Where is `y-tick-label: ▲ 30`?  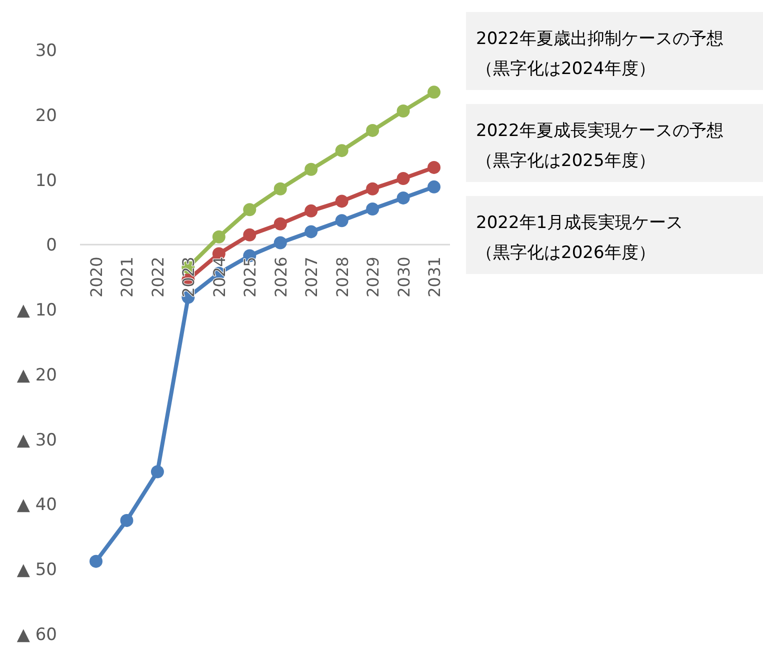
y-tick-label: ▲ 30 is located at coordinates (36, 440).